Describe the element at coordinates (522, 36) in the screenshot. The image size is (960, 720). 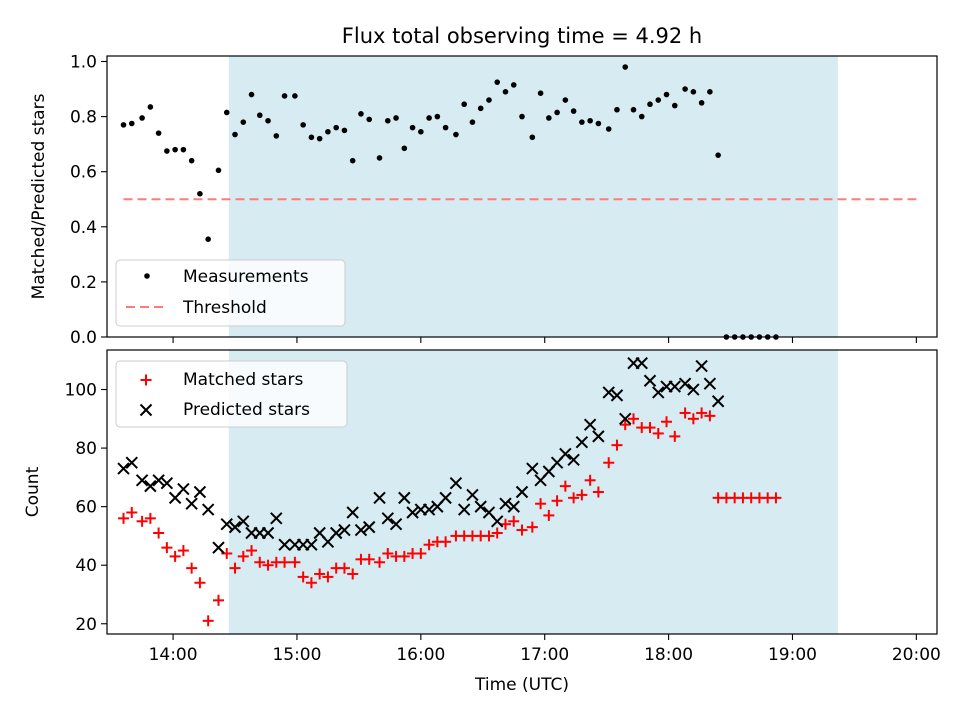
I see `chart-title: Flux total observing time = 4.92 h` at that location.